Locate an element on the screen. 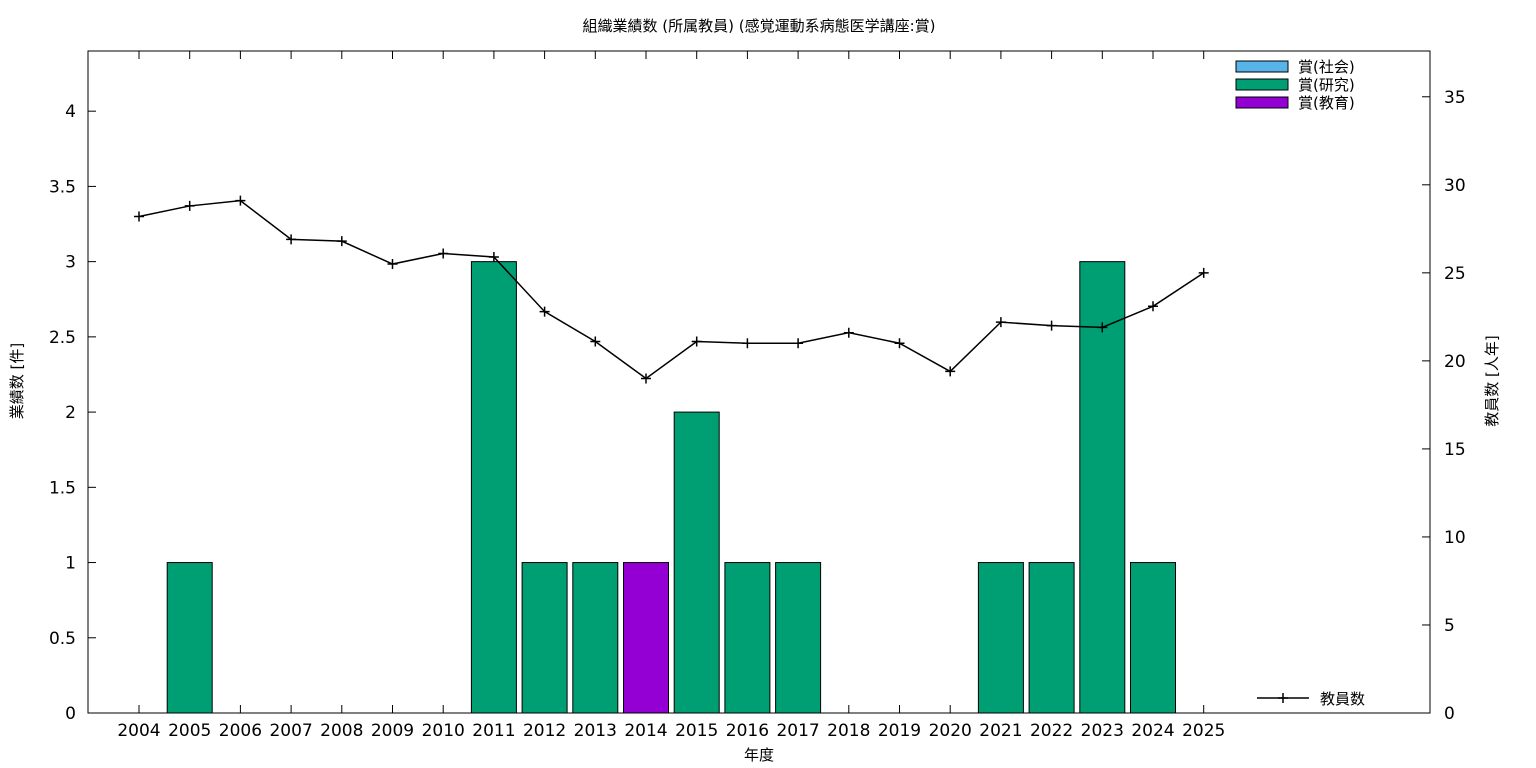 The width and height of the screenshot is (1536, 768). x-axis-title: 年度 is located at coordinates (759, 755).